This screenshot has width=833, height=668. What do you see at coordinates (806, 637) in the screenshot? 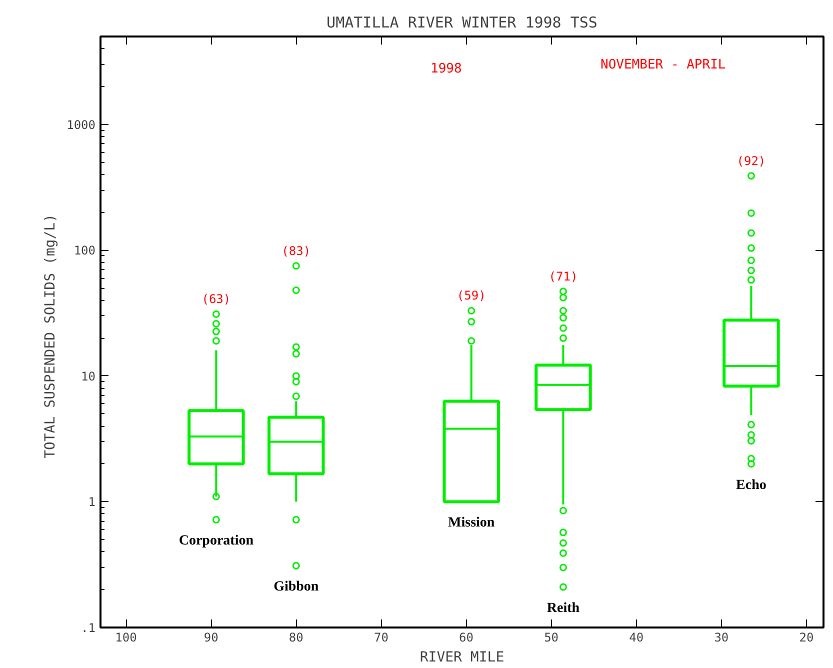
I see `x-tick-label: 20` at bounding box center [806, 637].